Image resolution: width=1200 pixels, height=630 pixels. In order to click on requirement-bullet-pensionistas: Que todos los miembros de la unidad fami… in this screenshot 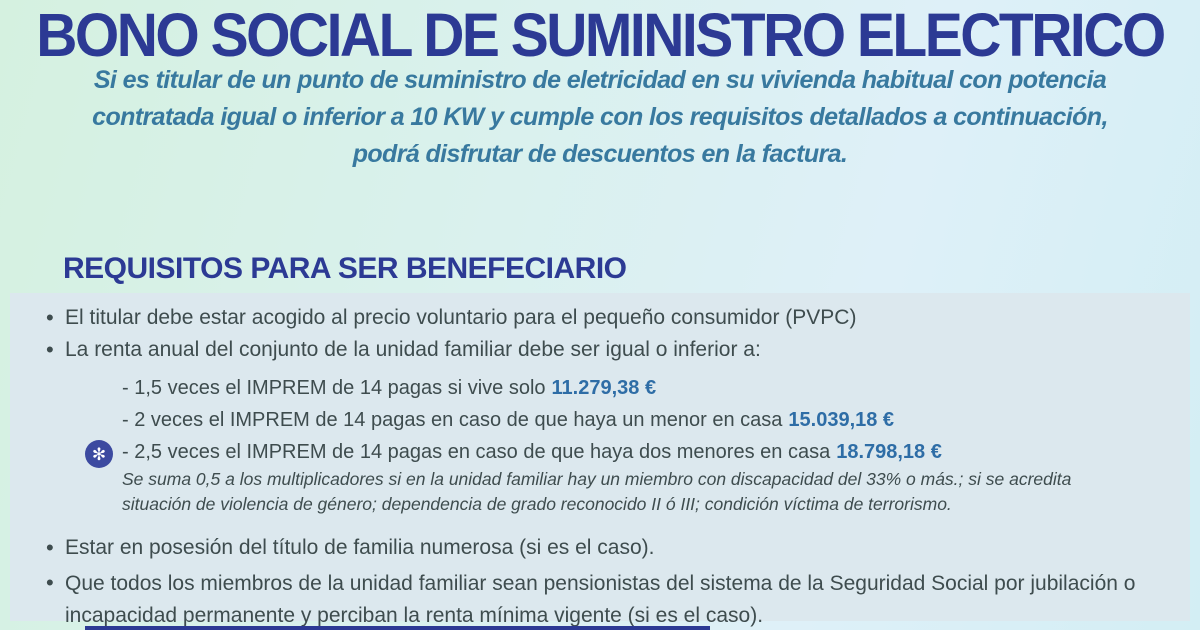, I will do `click(602, 598)`.